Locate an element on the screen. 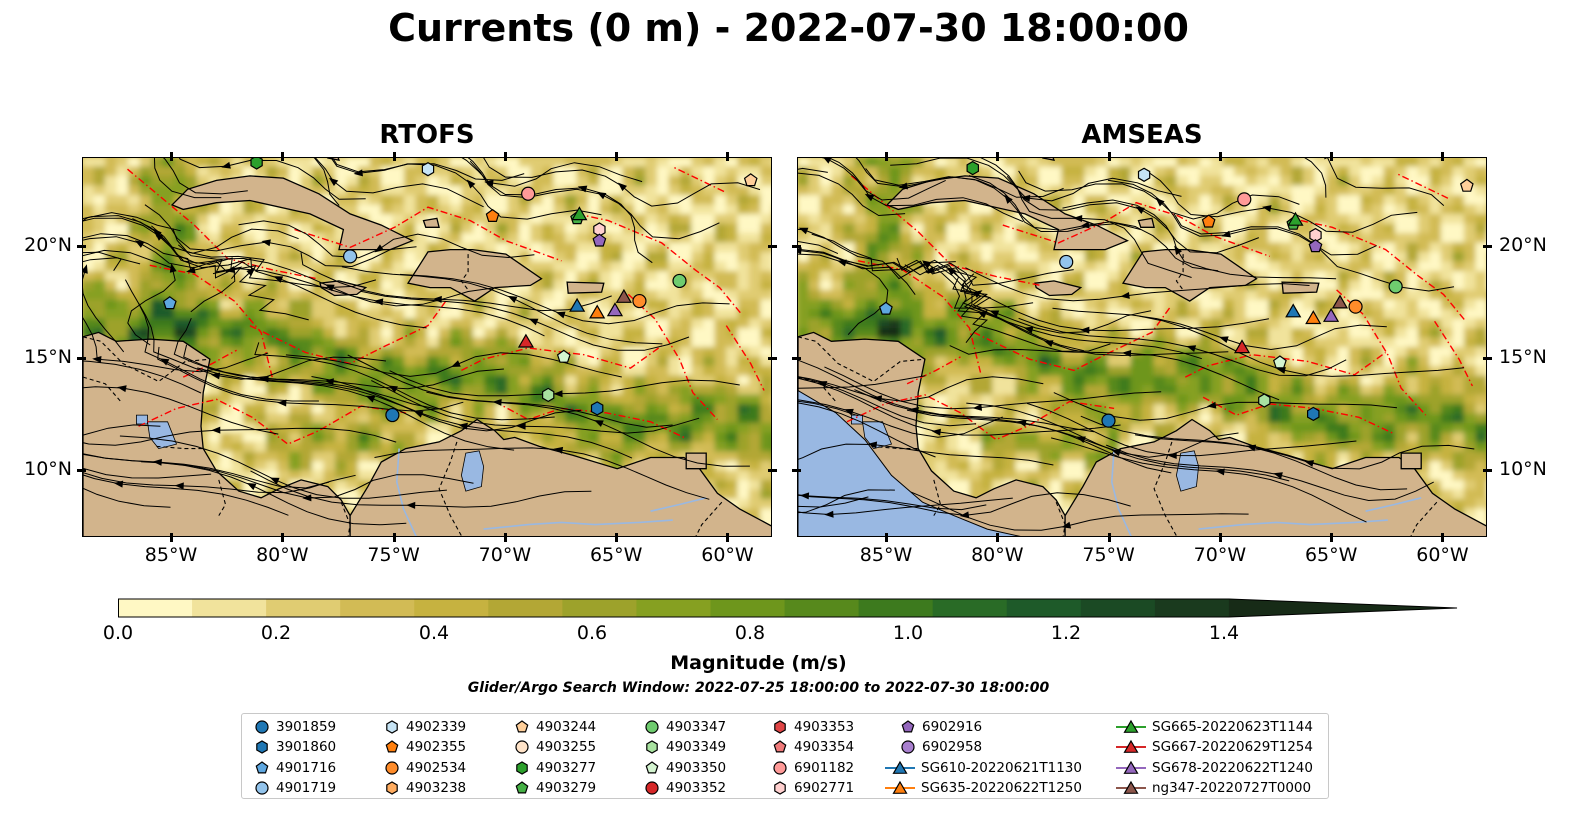 The width and height of the screenshot is (1577, 827). legend-label: 4903238 is located at coordinates (436, 788).